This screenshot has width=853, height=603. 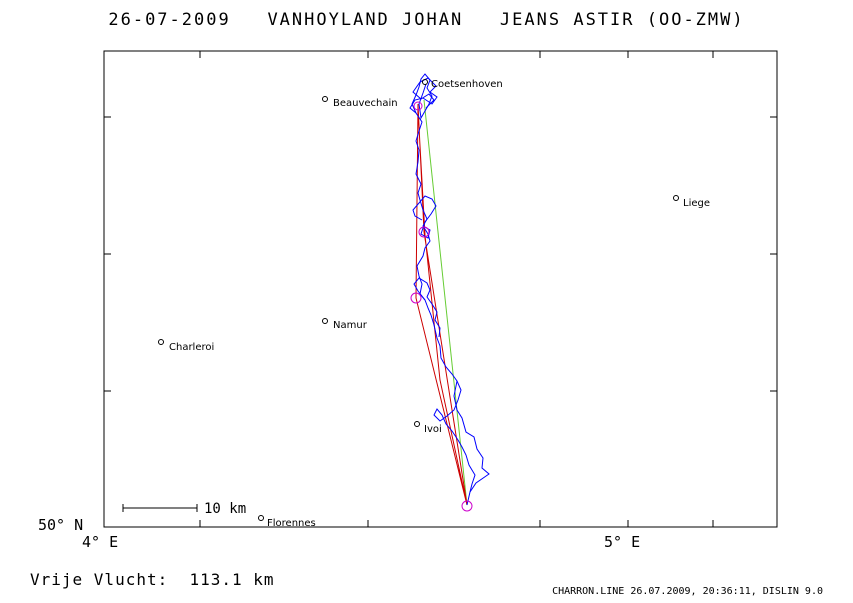 I want to click on town-ivoi: Ivoi, so click(x=428, y=428).